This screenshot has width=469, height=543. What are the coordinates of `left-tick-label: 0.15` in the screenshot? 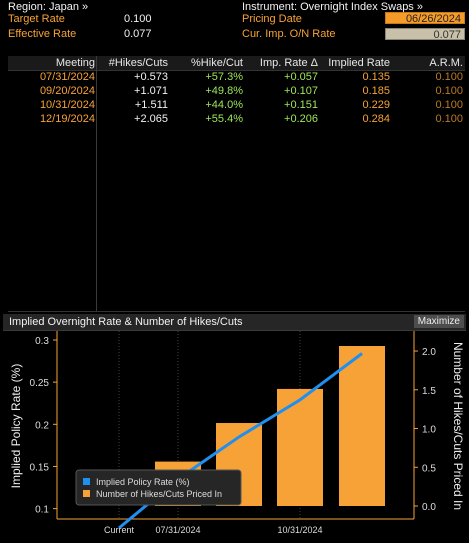 It's located at (40, 467).